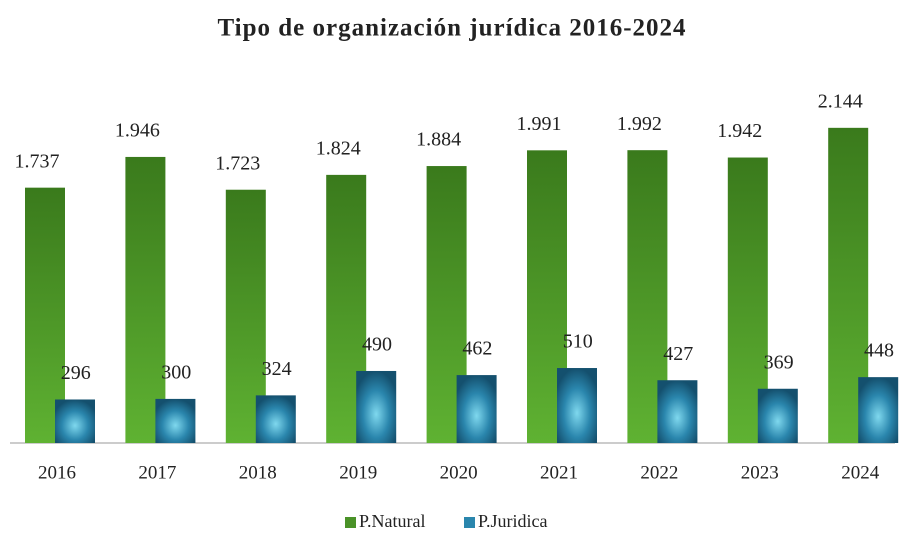 Image resolution: width=901 pixels, height=535 pixels. What do you see at coordinates (358, 472) in the screenshot?
I see `x-tick-label: 2019` at bounding box center [358, 472].